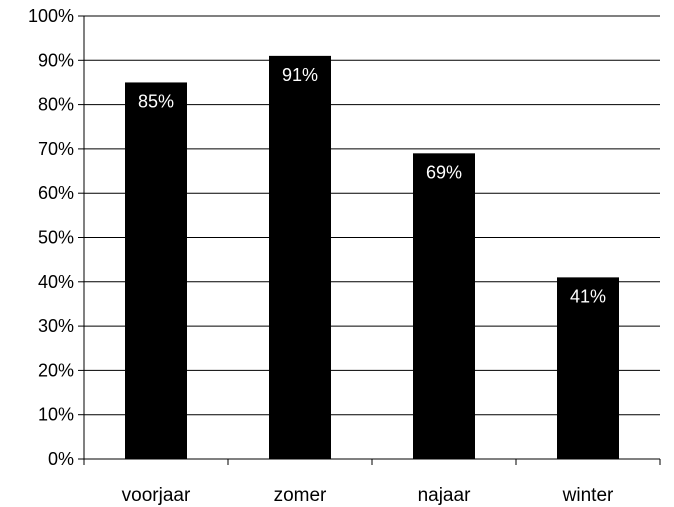 The height and width of the screenshot is (507, 674). Describe the element at coordinates (444, 495) in the screenshot. I see `x-tick-label: najaar` at that location.